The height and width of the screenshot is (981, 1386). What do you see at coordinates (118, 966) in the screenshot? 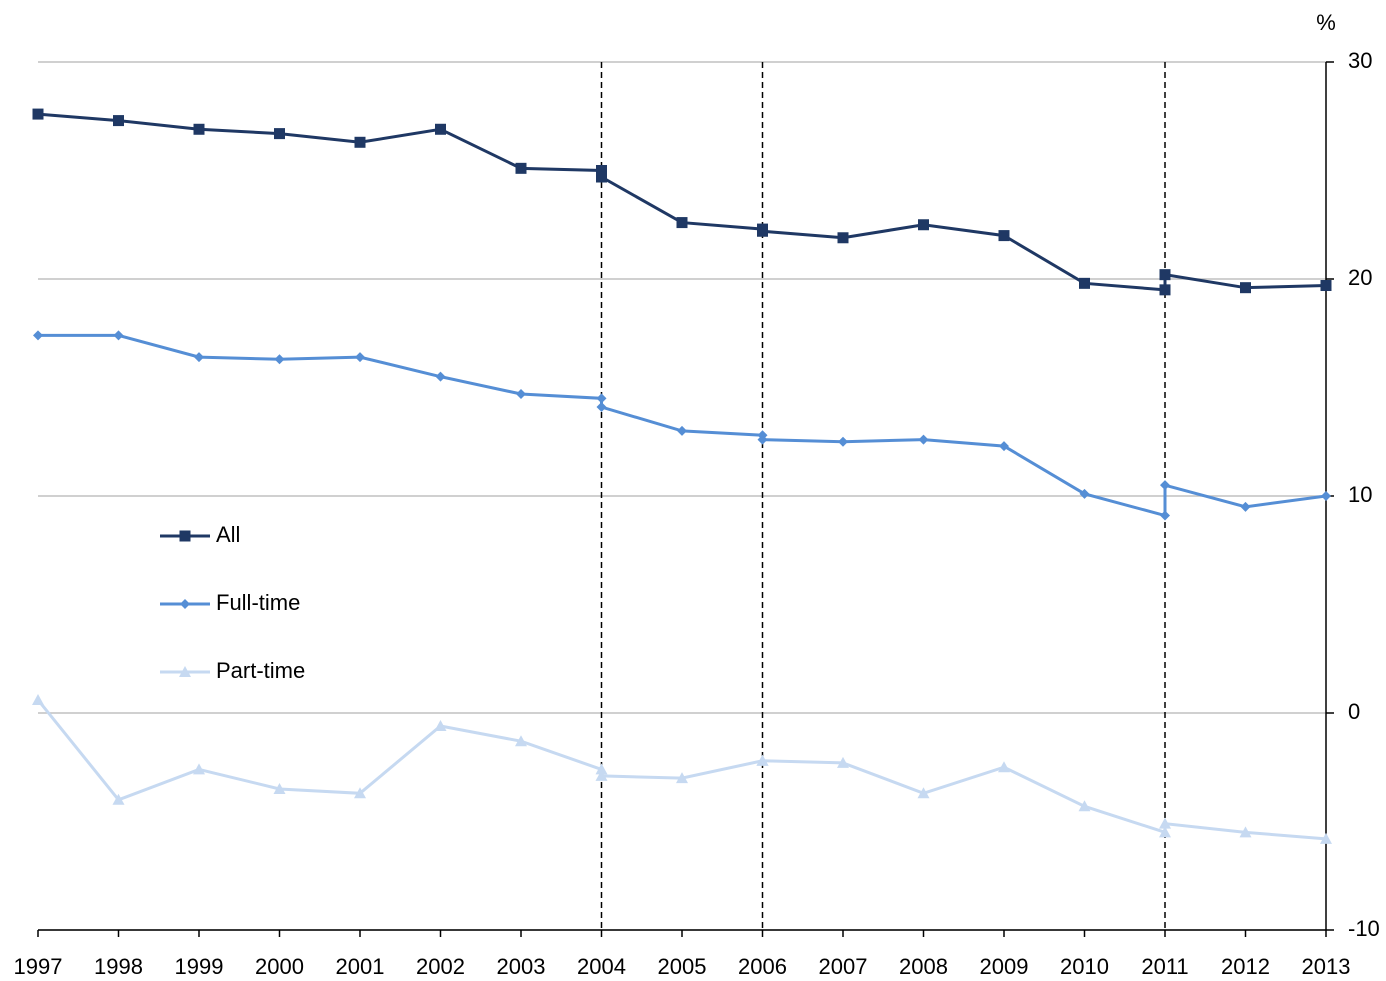
I see `x-tick-label: 1998` at bounding box center [118, 966].